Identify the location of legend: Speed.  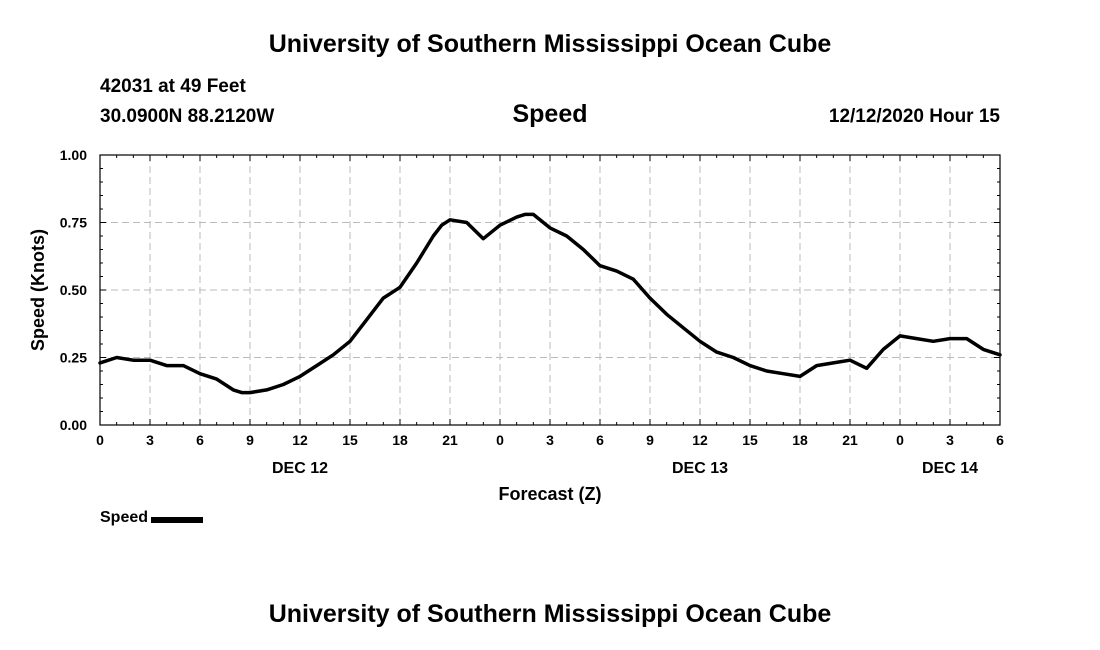
(152, 518).